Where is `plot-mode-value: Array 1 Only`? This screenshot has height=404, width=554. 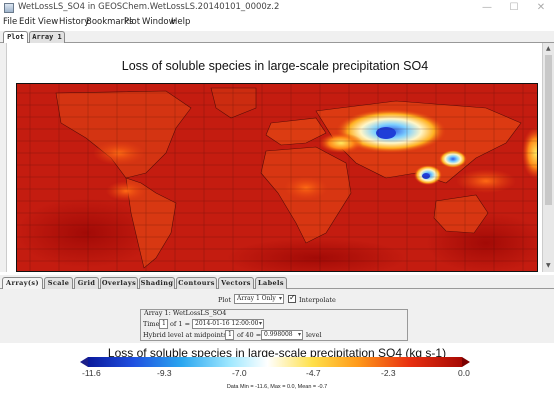
plot-mode-value: Array 1 Only is located at coordinates (256, 298).